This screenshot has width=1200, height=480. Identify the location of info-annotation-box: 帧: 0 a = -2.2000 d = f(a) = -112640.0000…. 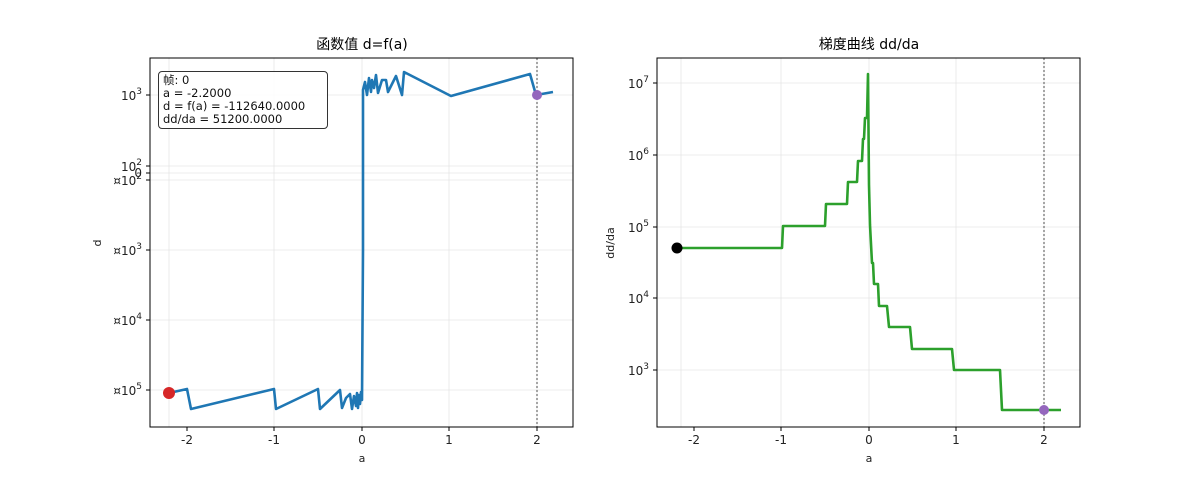
(243, 100).